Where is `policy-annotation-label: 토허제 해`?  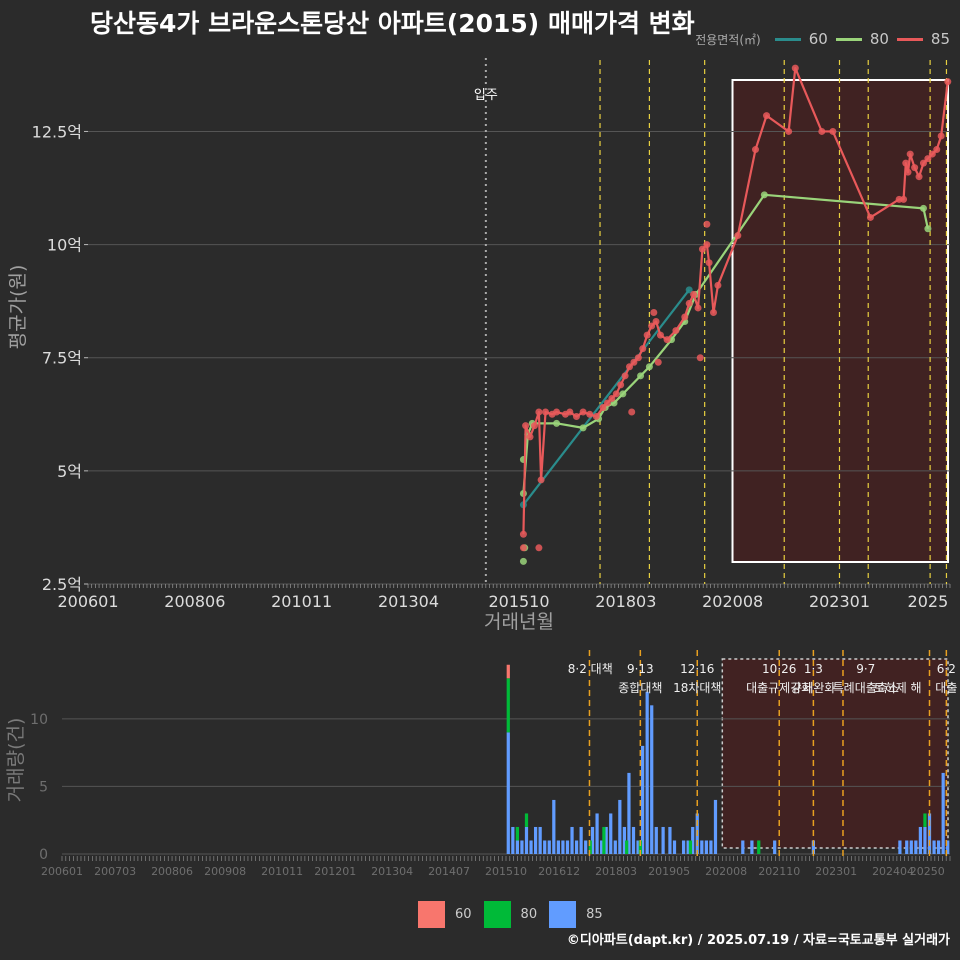
policy-annotation-label: 토허제 해 is located at coordinates (898, 688).